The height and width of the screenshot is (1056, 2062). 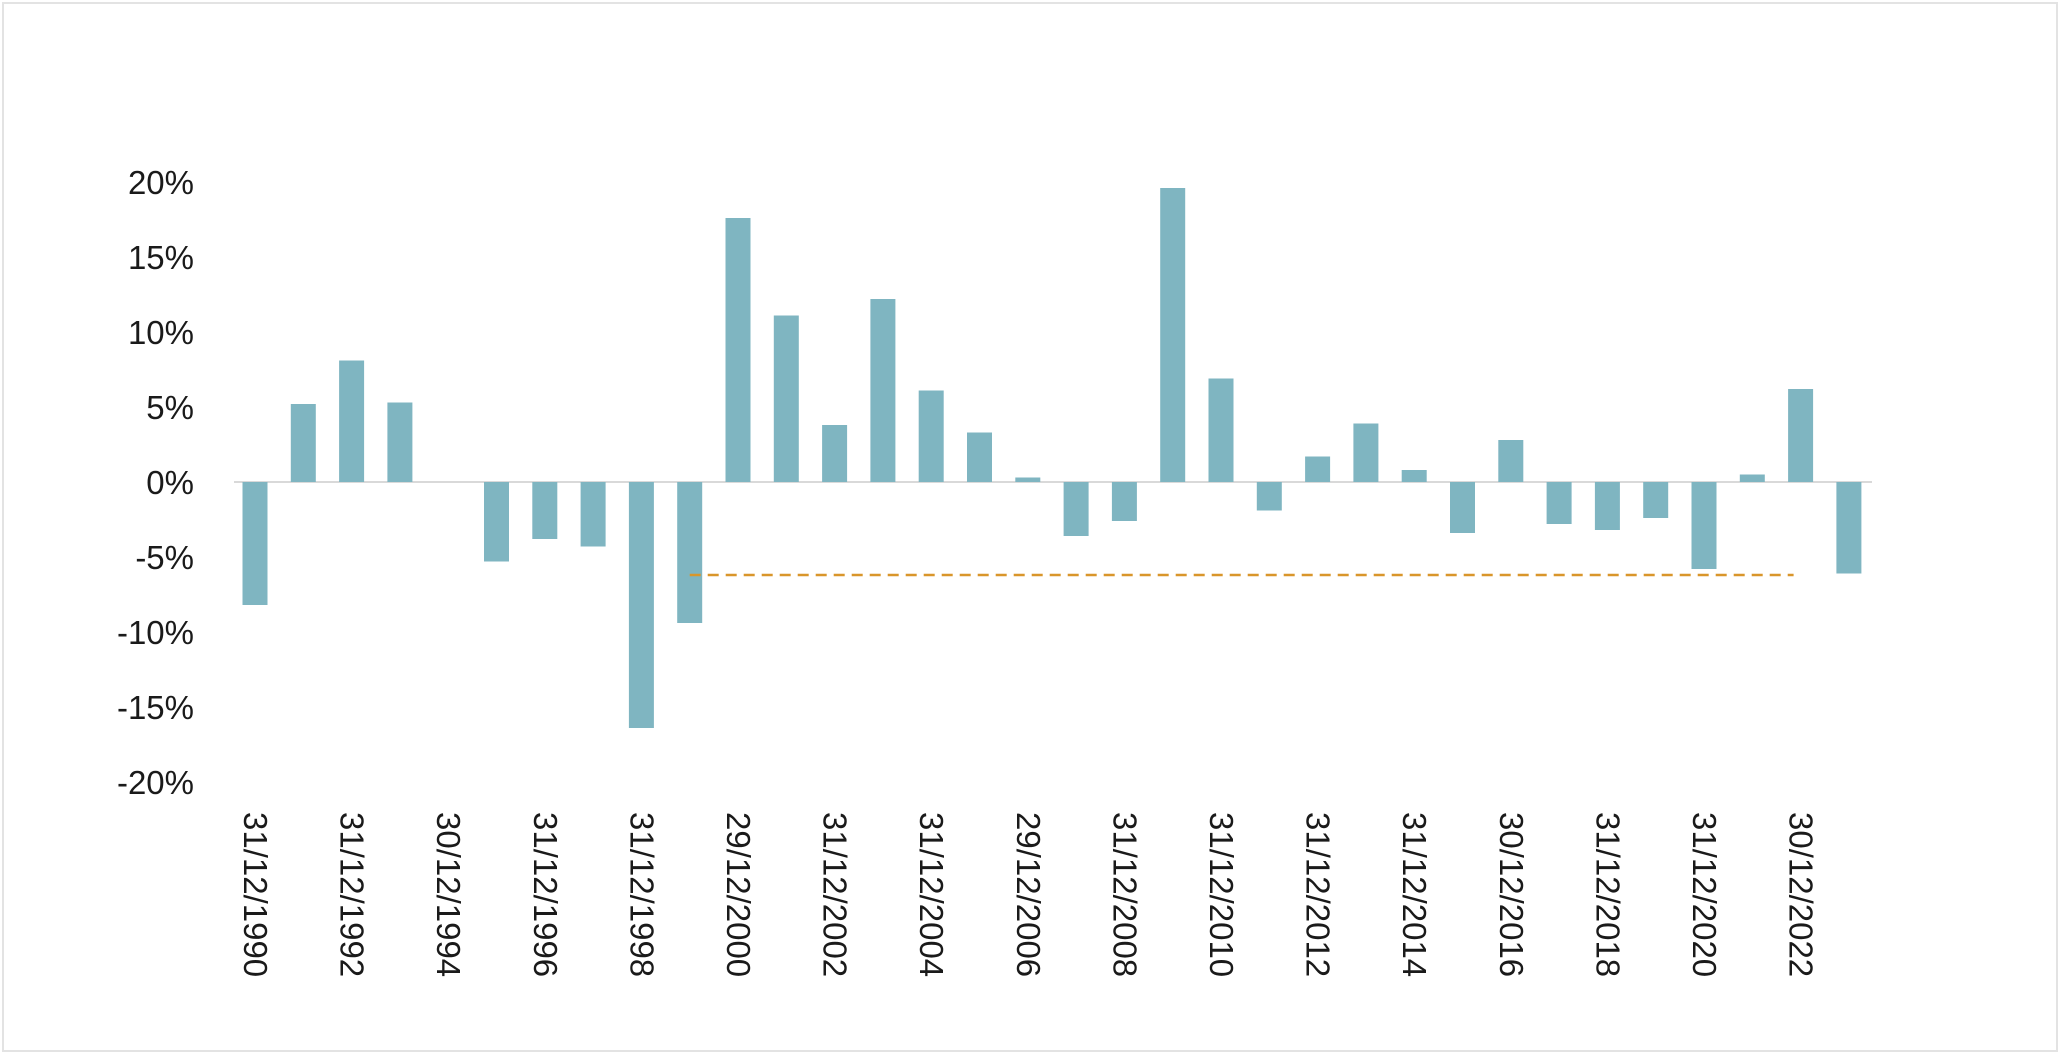 I want to click on x-tick-label: 31/12/1990, so click(x=255, y=894).